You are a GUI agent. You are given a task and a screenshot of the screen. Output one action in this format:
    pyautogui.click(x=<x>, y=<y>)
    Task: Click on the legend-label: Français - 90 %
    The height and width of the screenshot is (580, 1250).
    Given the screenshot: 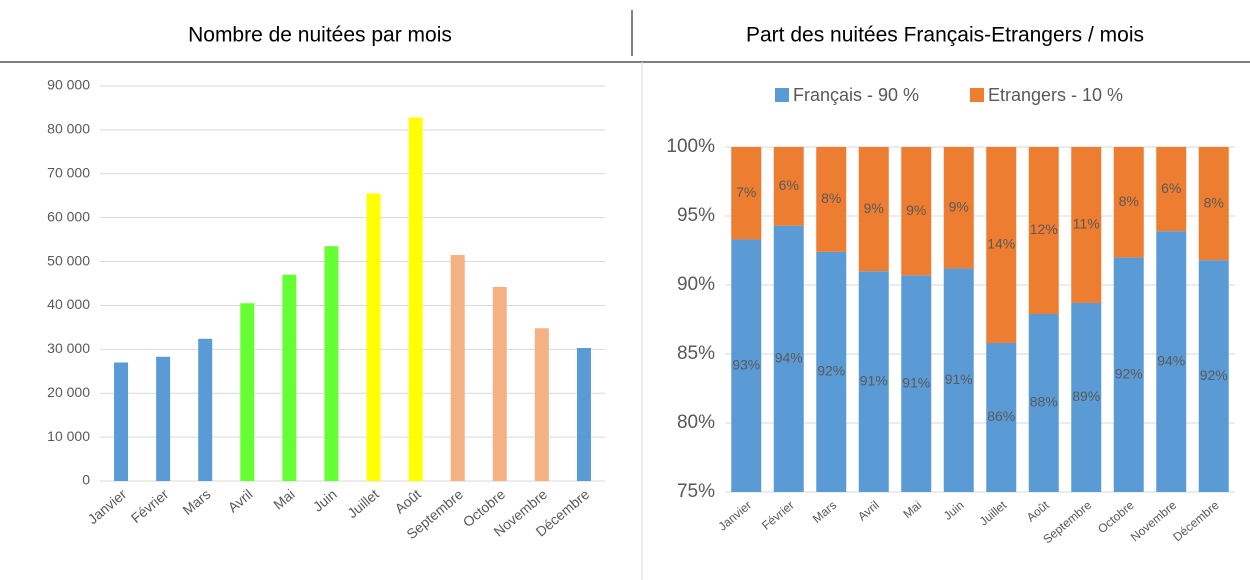 What is the action you would take?
    pyautogui.click(x=856, y=95)
    